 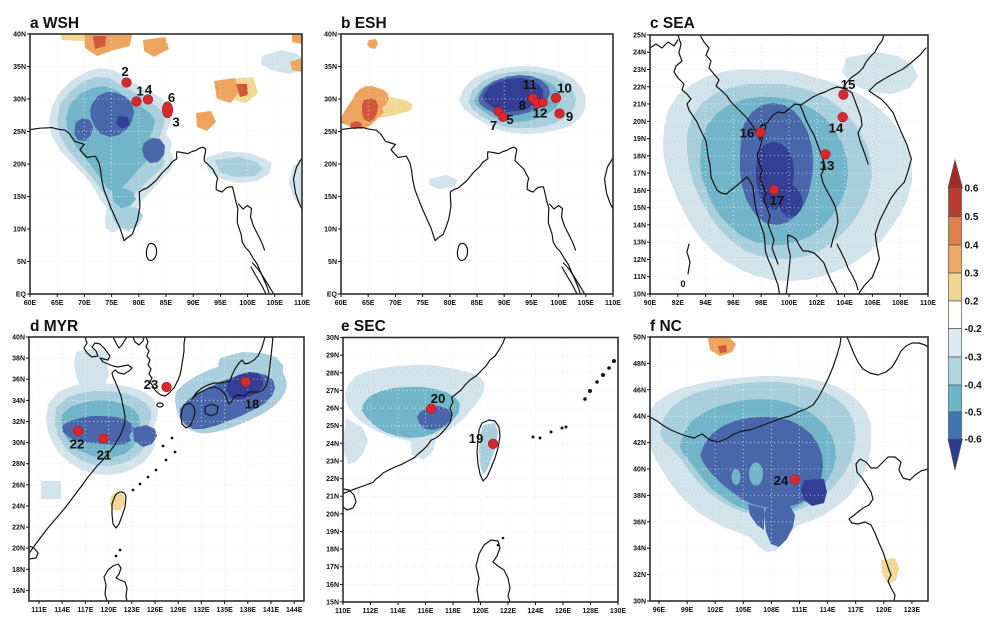 I want to click on svg-text: a WSH, so click(x=54, y=23).